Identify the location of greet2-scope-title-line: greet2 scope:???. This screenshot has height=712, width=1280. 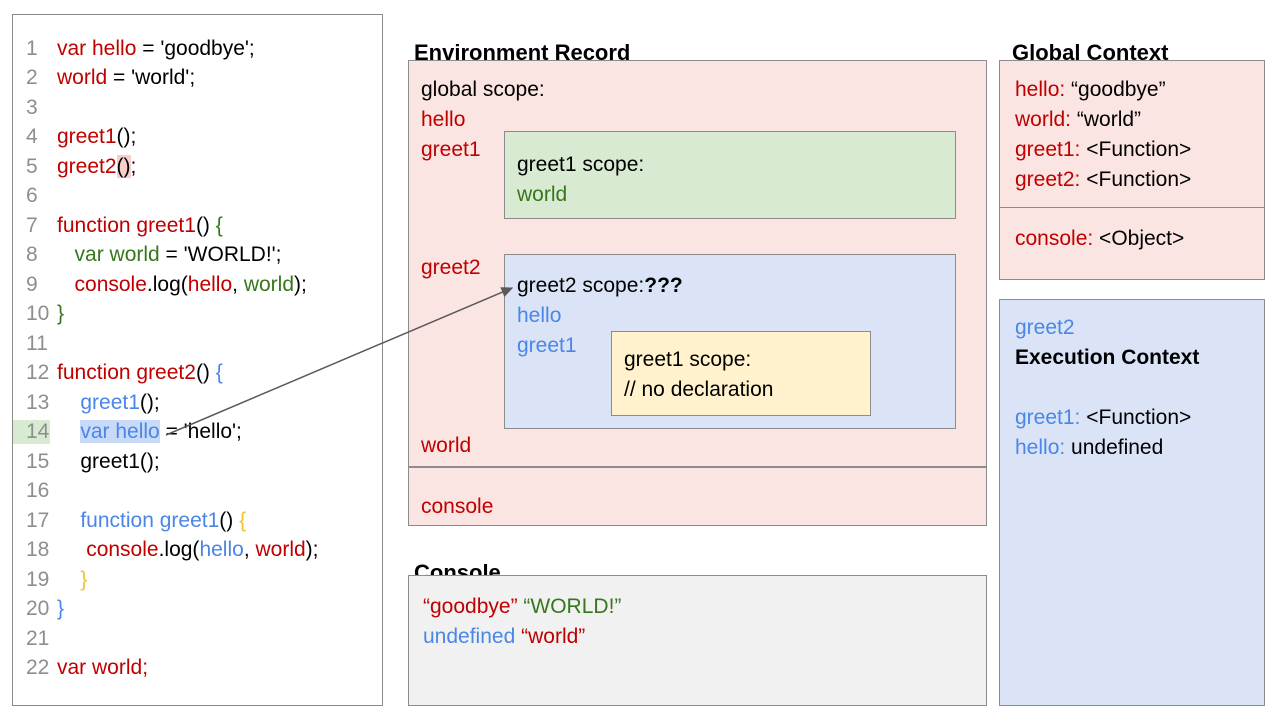
(736, 286).